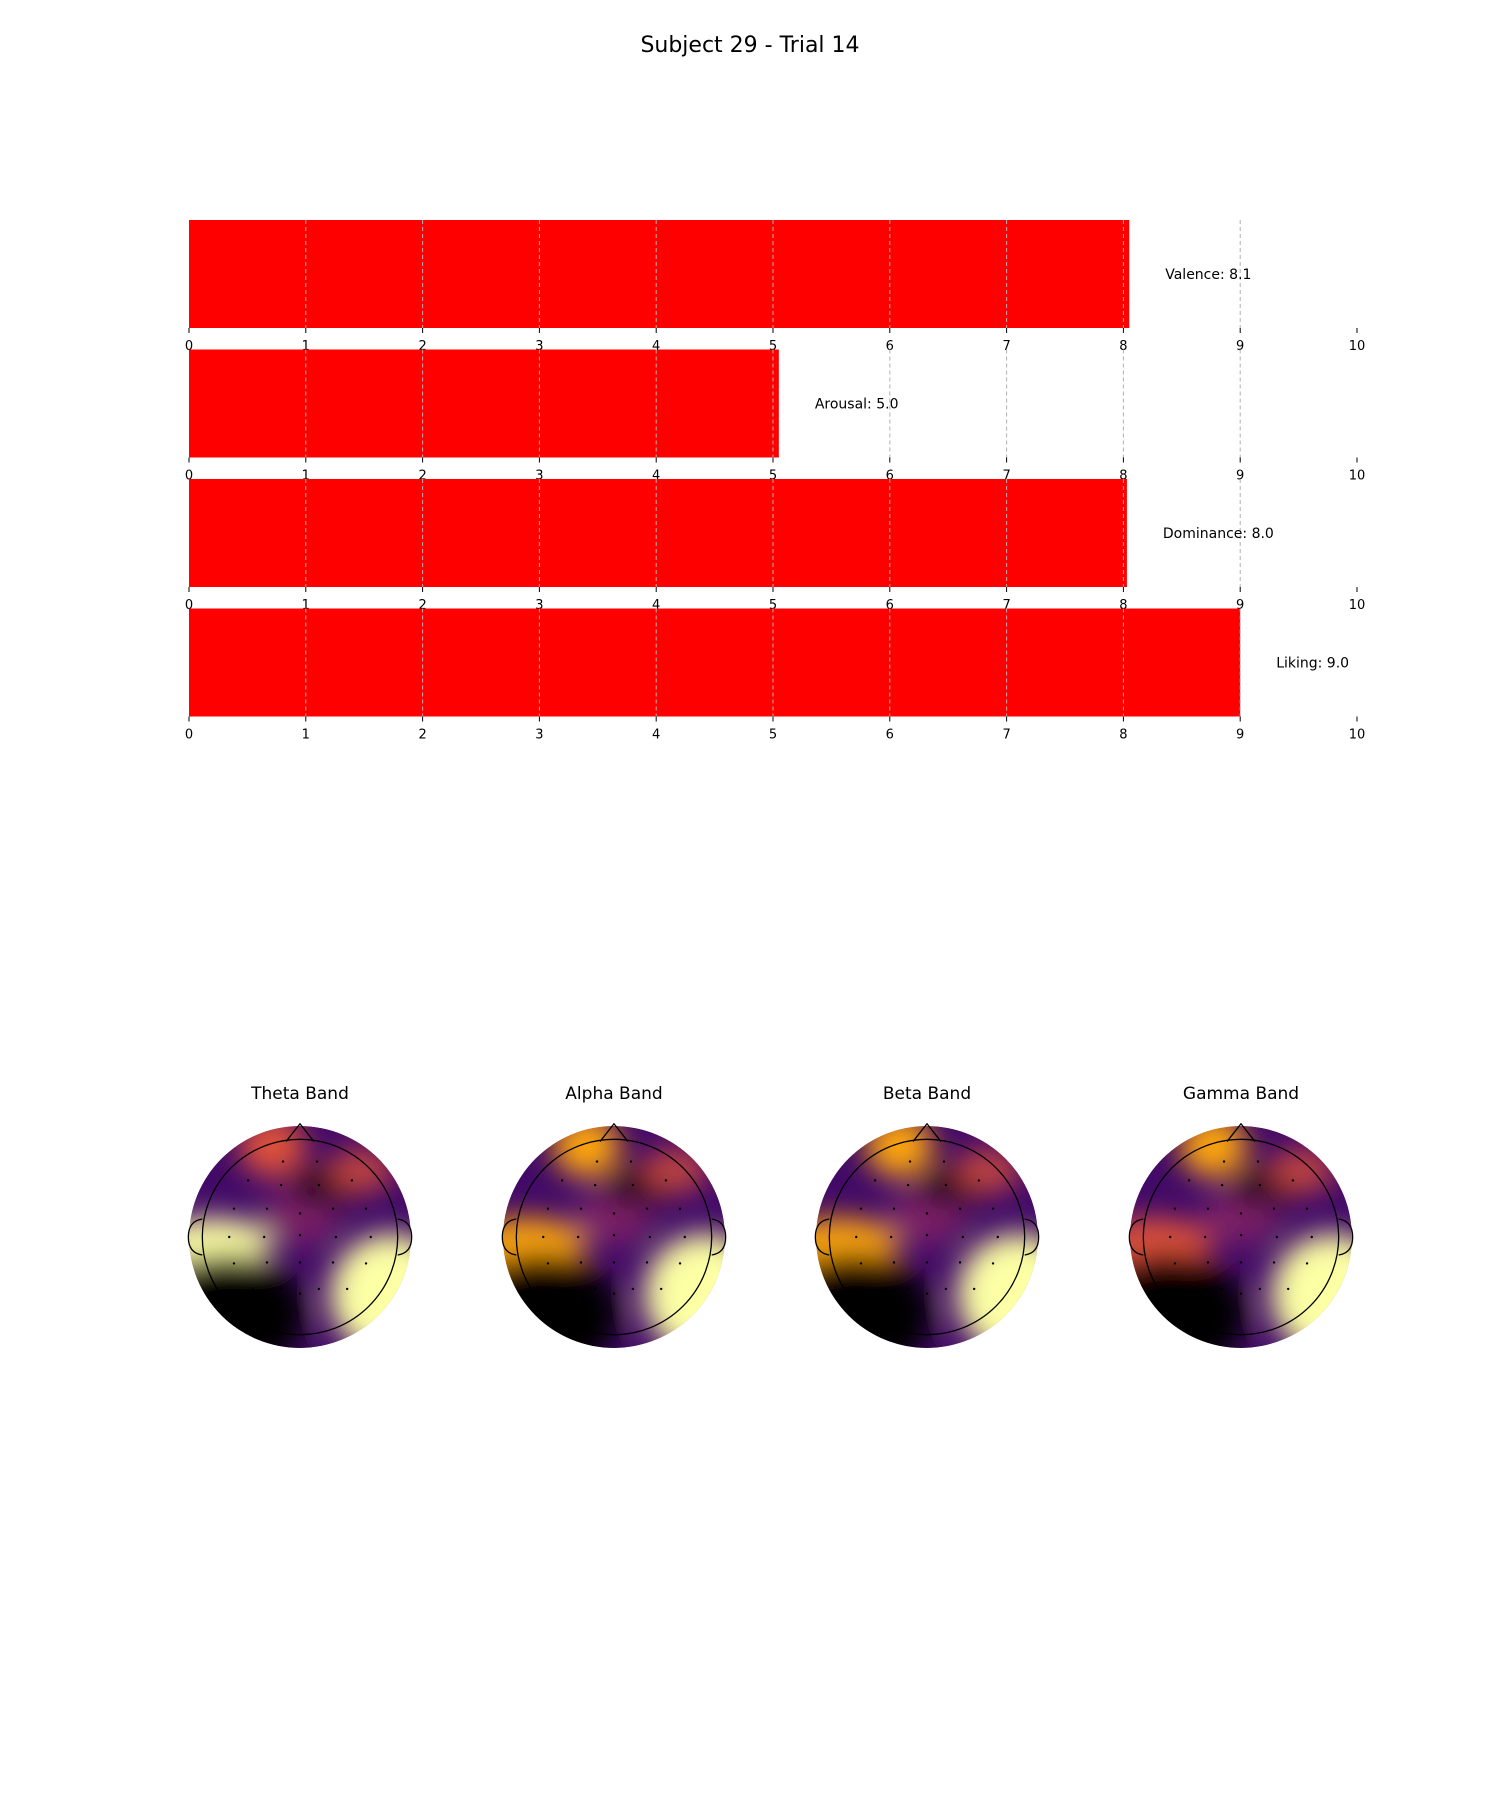  Describe the element at coordinates (775, 287) in the screenshot. I see `bar-panel-valence: Valence: 8.1 0 1 2 3 4 5 6 7 8 9 10` at that location.